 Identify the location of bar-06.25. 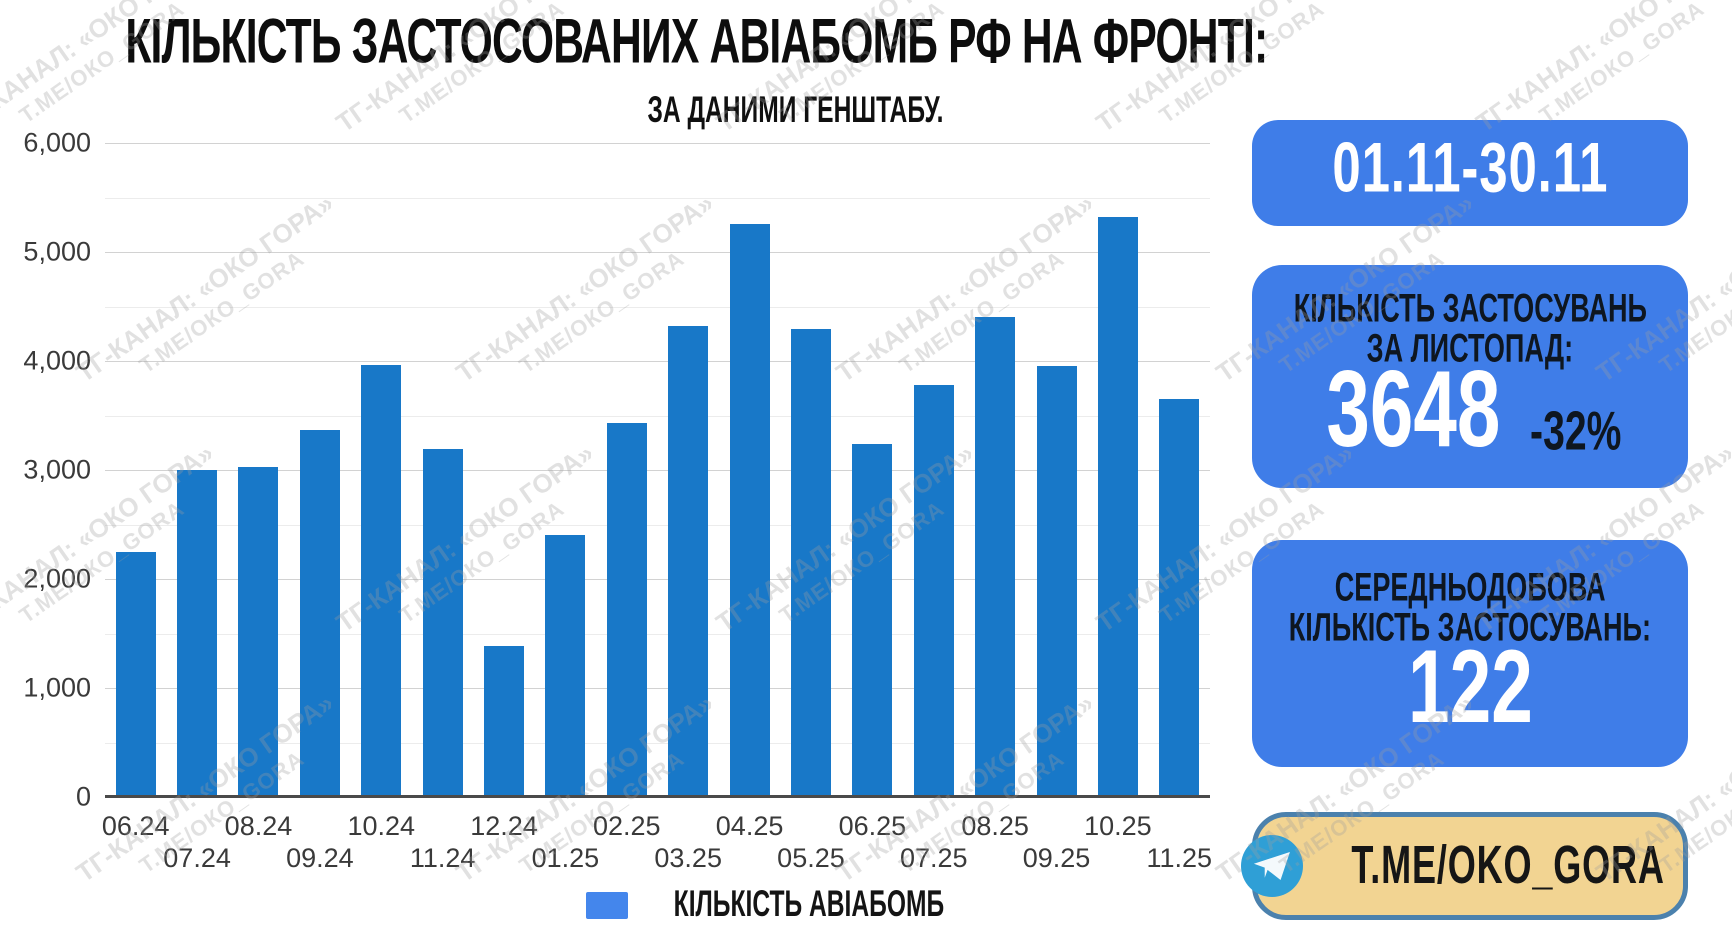
(872, 620).